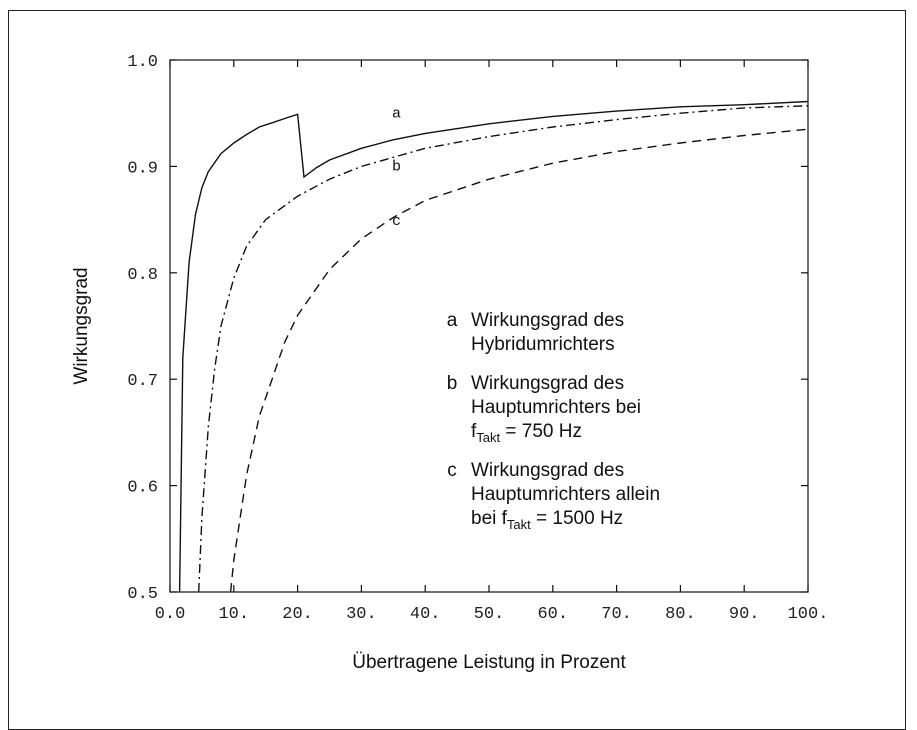 This screenshot has width=917, height=730. What do you see at coordinates (526, 433) in the screenshot?
I see `legend-text-line: fTakt = 750 Hz` at bounding box center [526, 433].